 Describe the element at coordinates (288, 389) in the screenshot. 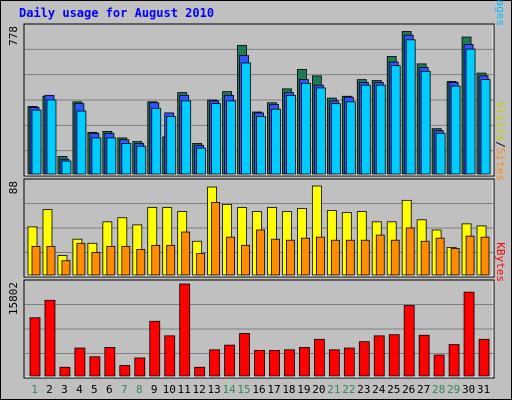

I see `x-tick-label: 18` at that location.